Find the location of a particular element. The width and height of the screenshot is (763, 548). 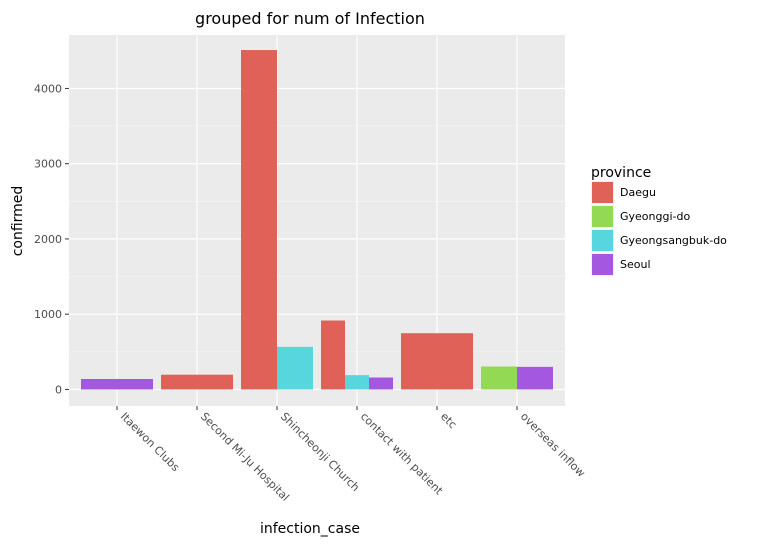

x-tick-label: Itaewon Clubs is located at coordinates (150, 442).